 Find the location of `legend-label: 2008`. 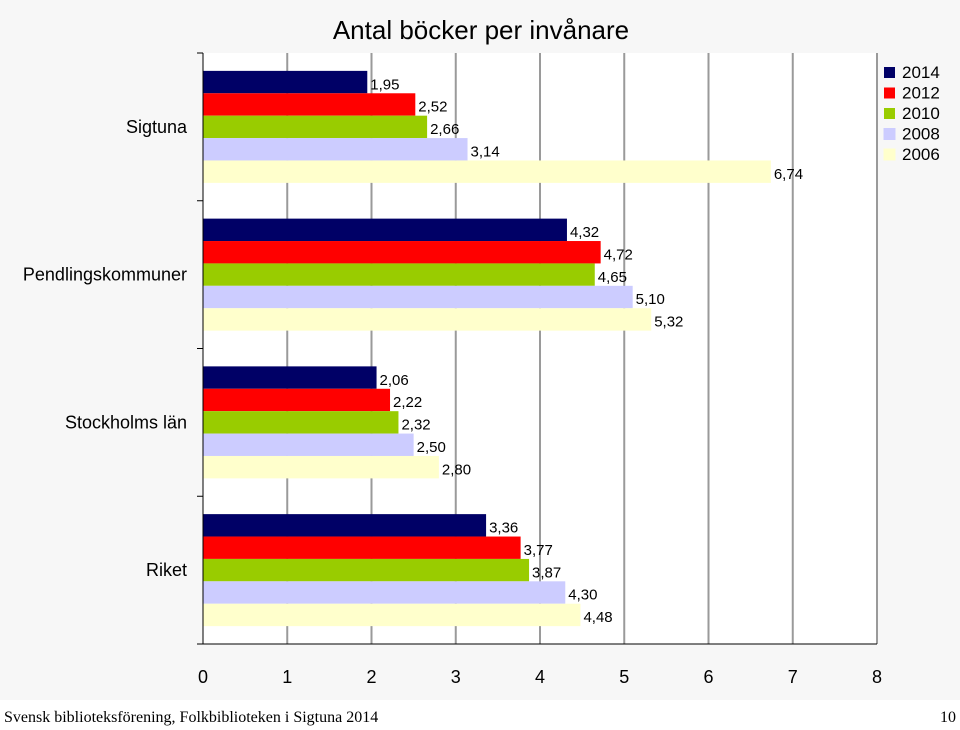

legend-label: 2008 is located at coordinates (921, 134).